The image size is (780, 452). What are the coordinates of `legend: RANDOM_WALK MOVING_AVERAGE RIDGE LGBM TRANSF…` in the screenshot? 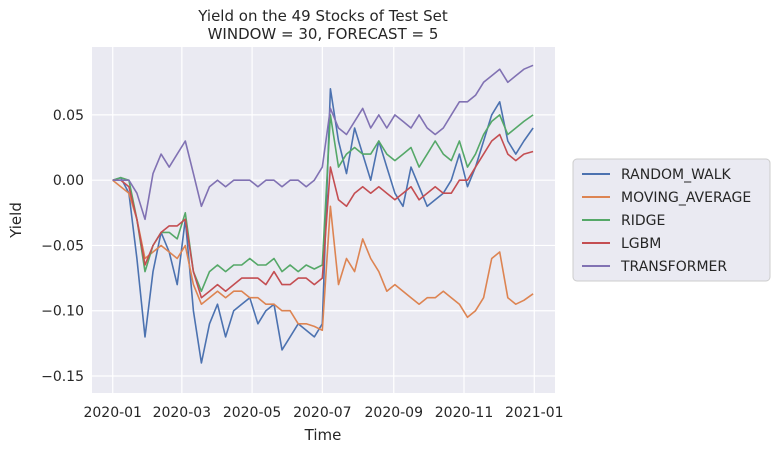 It's located at (671, 220).